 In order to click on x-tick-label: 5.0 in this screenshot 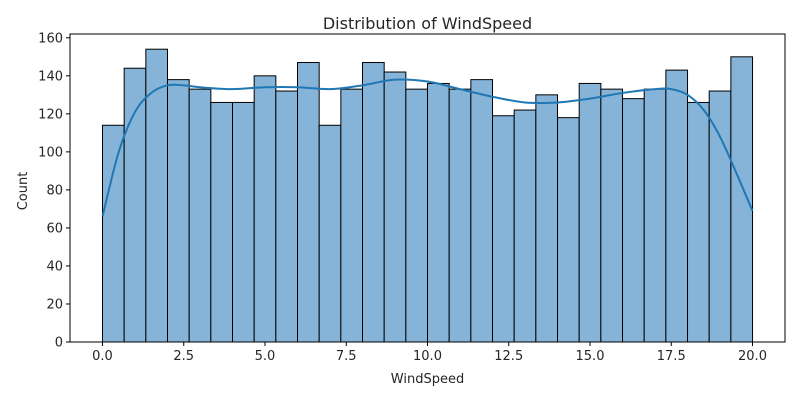, I will do `click(265, 356)`.